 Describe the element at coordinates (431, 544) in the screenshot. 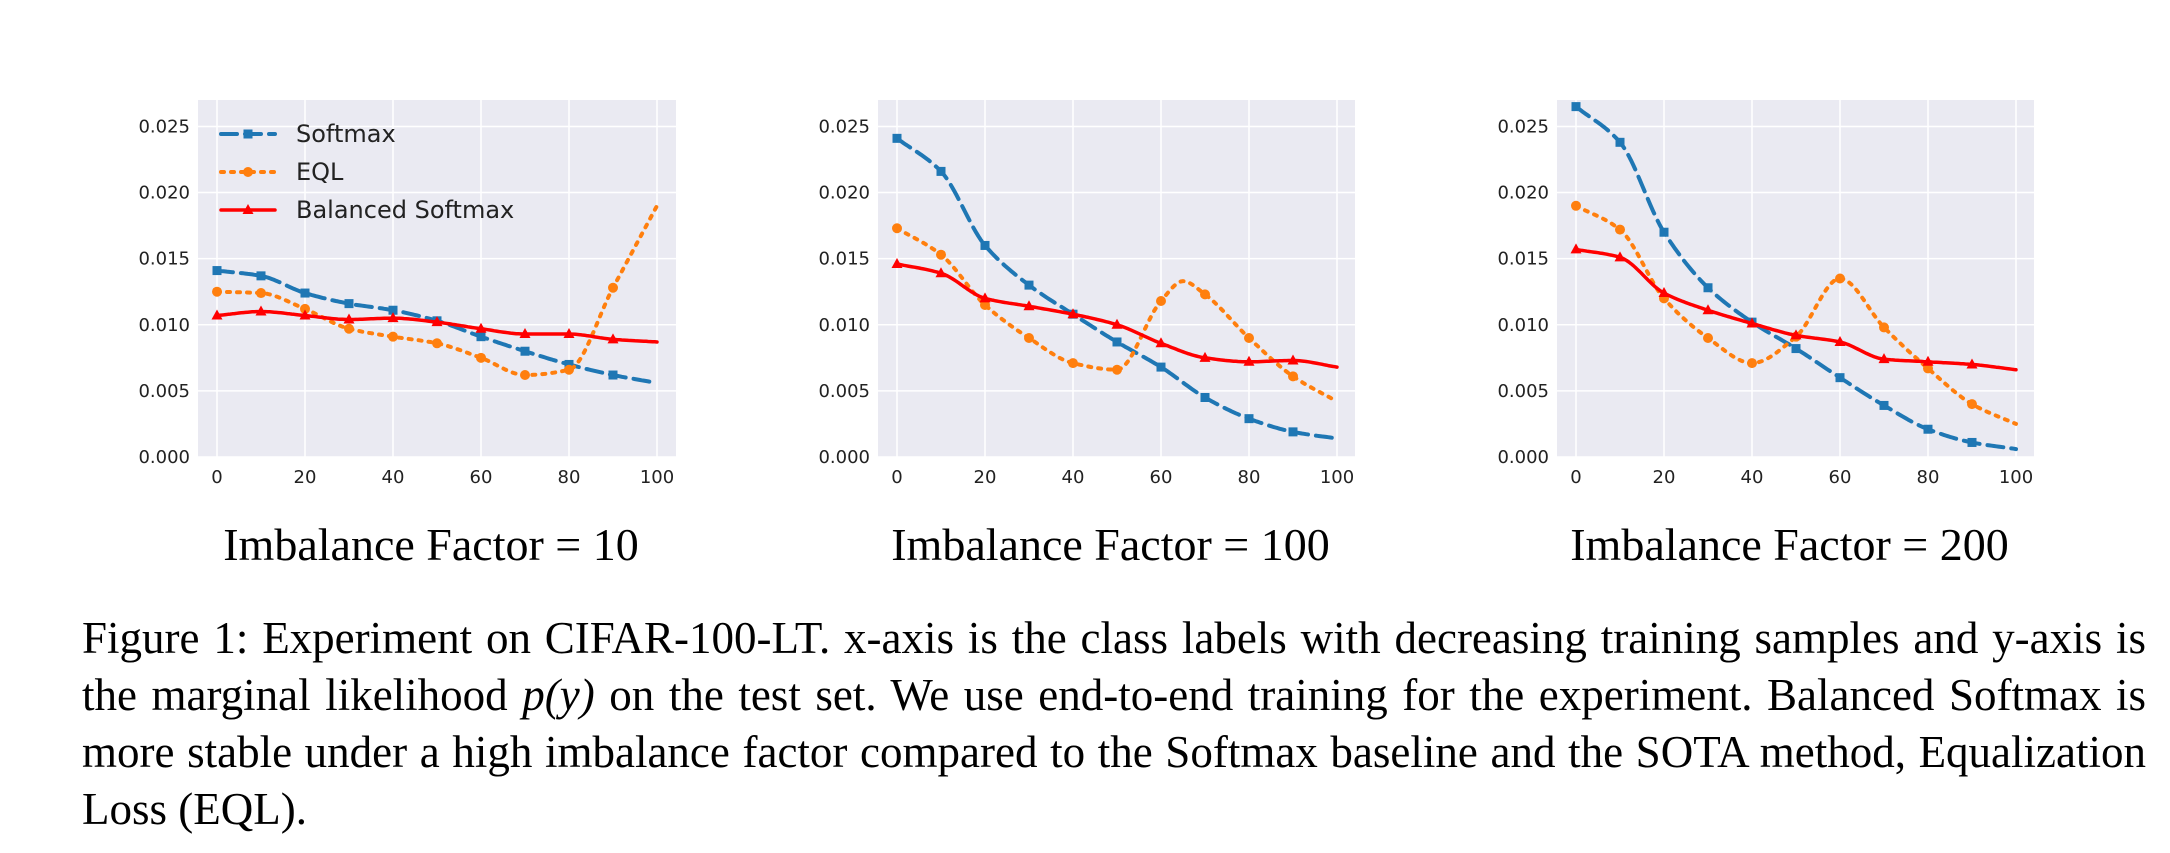

I see `chart-title: Imbalance Factor = 10` at that location.